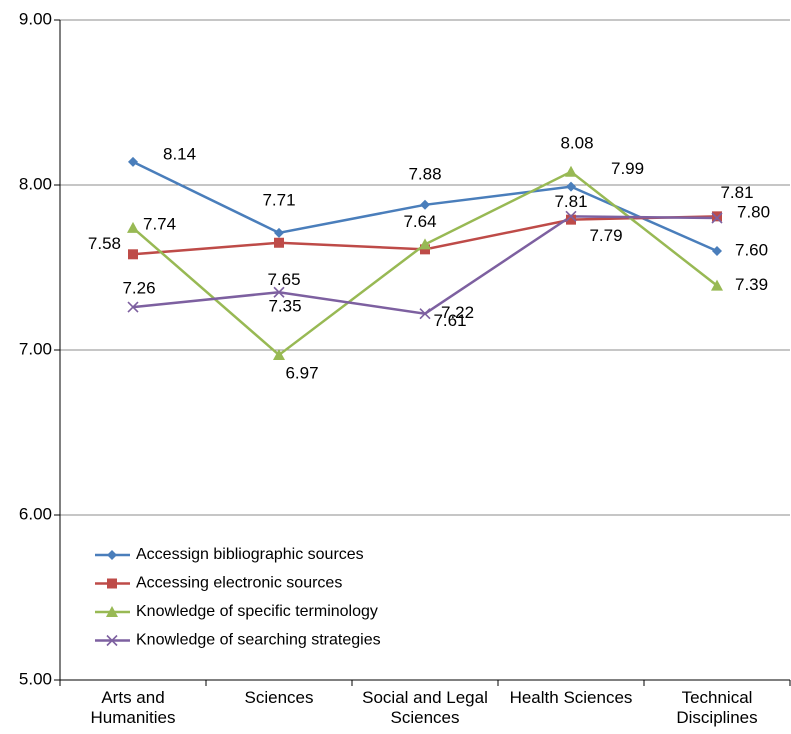 Image resolution: width=791 pixels, height=734 pixels. What do you see at coordinates (279, 697) in the screenshot?
I see `x-tick-label: Sciences` at bounding box center [279, 697].